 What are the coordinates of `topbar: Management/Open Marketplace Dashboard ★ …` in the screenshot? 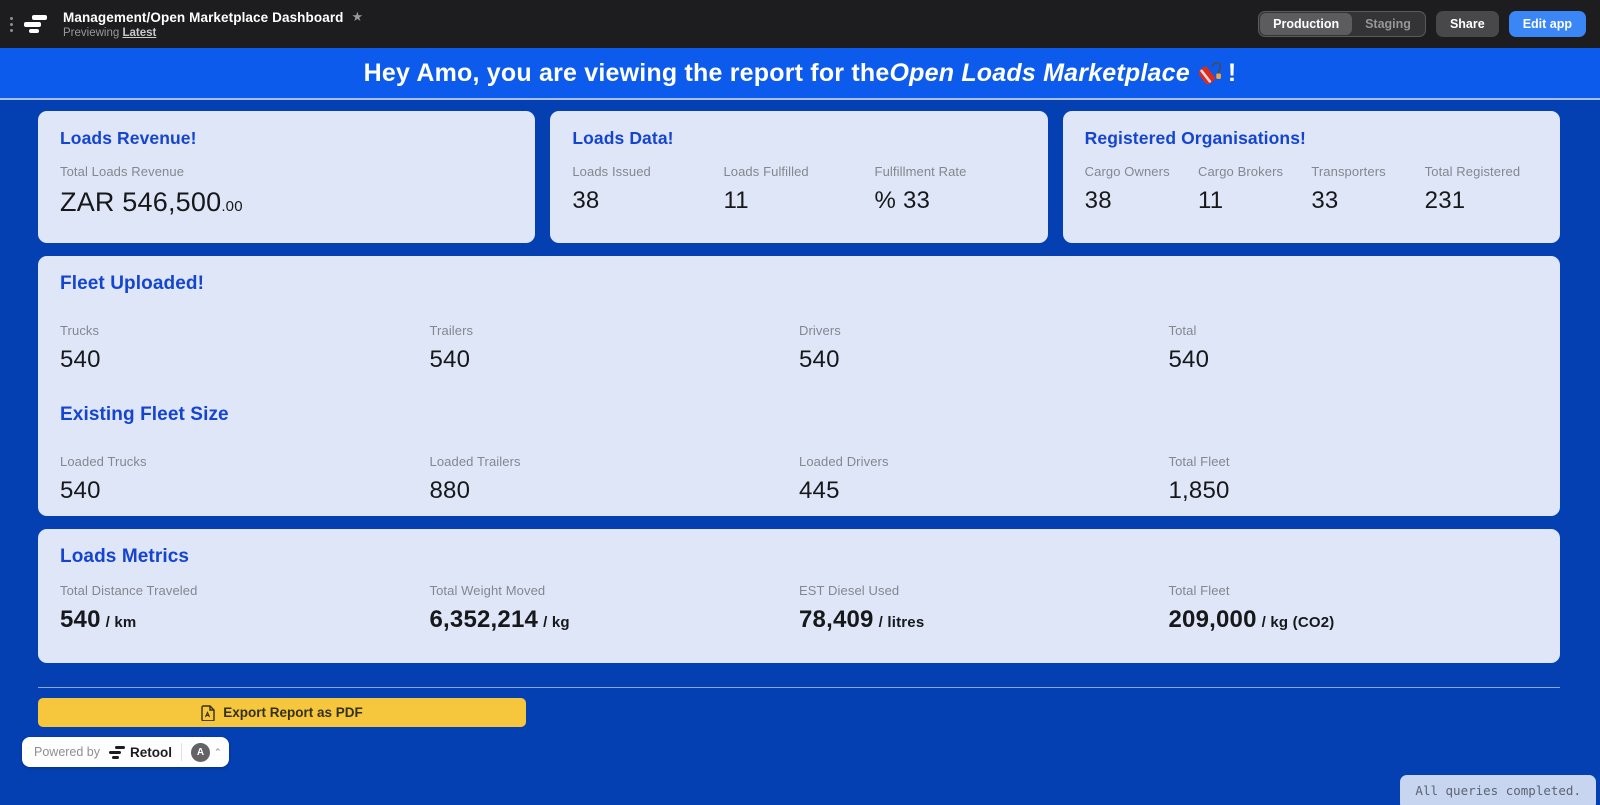 It's located at (800, 24).